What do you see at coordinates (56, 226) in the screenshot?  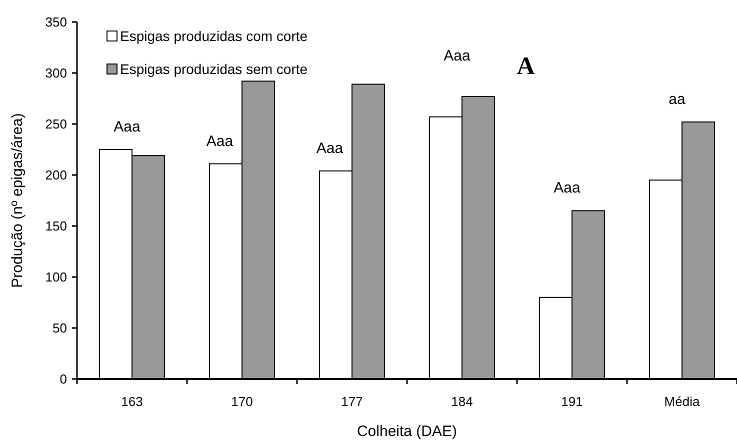 I see `y-tick-label: 150` at bounding box center [56, 226].